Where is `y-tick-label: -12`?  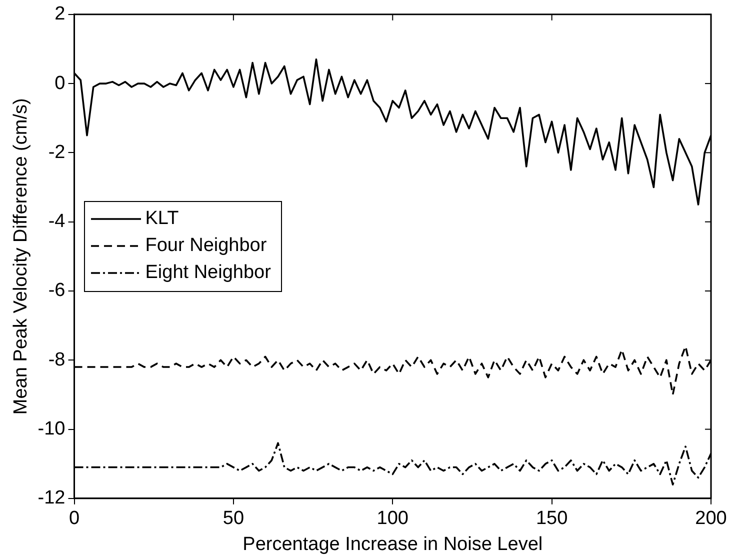
y-tick-label: -12 is located at coordinates (52, 498).